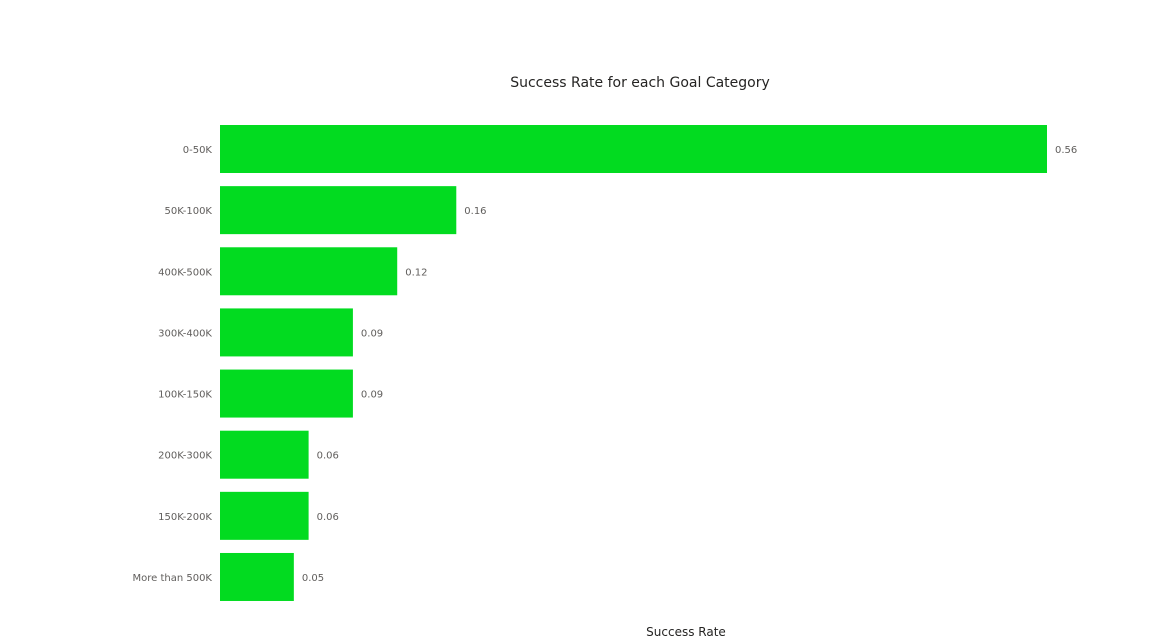 This screenshot has width=1152, height=643. Describe the element at coordinates (1066, 150) in the screenshot. I see `data-label-0-50k: 0.56` at that location.